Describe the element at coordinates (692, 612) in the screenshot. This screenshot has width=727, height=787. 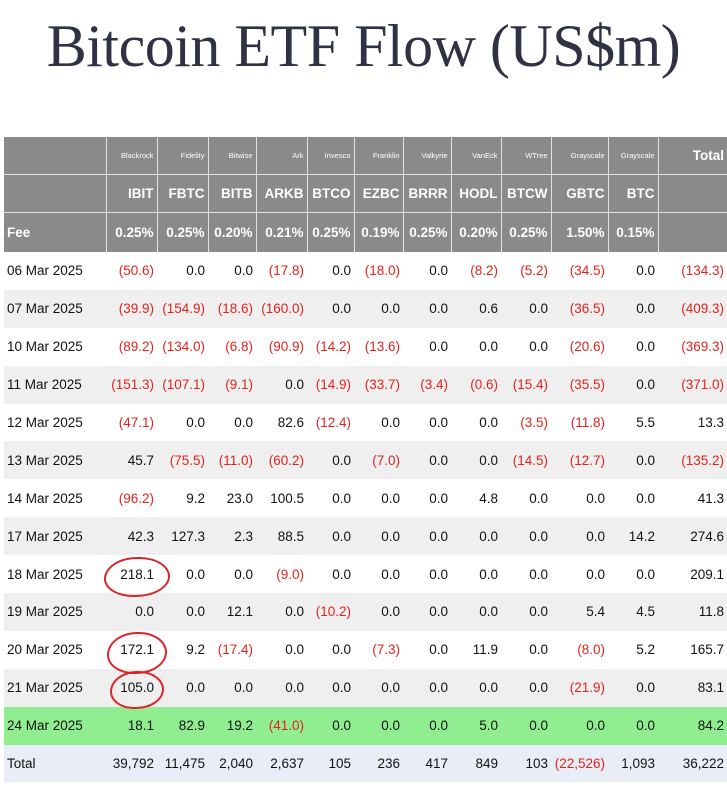
I see `row-total-cell: 11.8` at that location.